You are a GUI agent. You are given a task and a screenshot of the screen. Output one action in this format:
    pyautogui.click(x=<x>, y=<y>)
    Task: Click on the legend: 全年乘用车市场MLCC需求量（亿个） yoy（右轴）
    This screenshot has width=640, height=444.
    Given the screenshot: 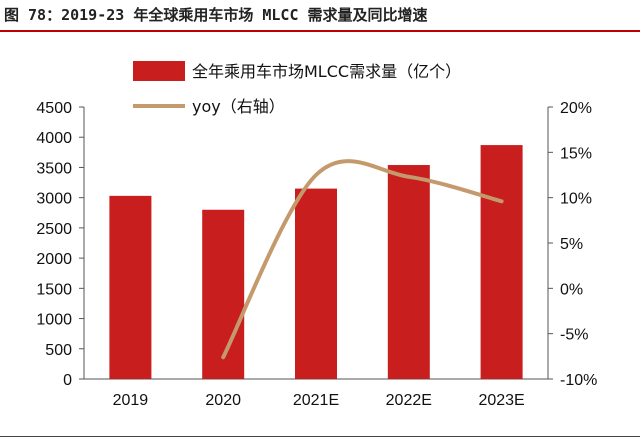 What is the action you would take?
    pyautogui.click(x=297, y=88)
    